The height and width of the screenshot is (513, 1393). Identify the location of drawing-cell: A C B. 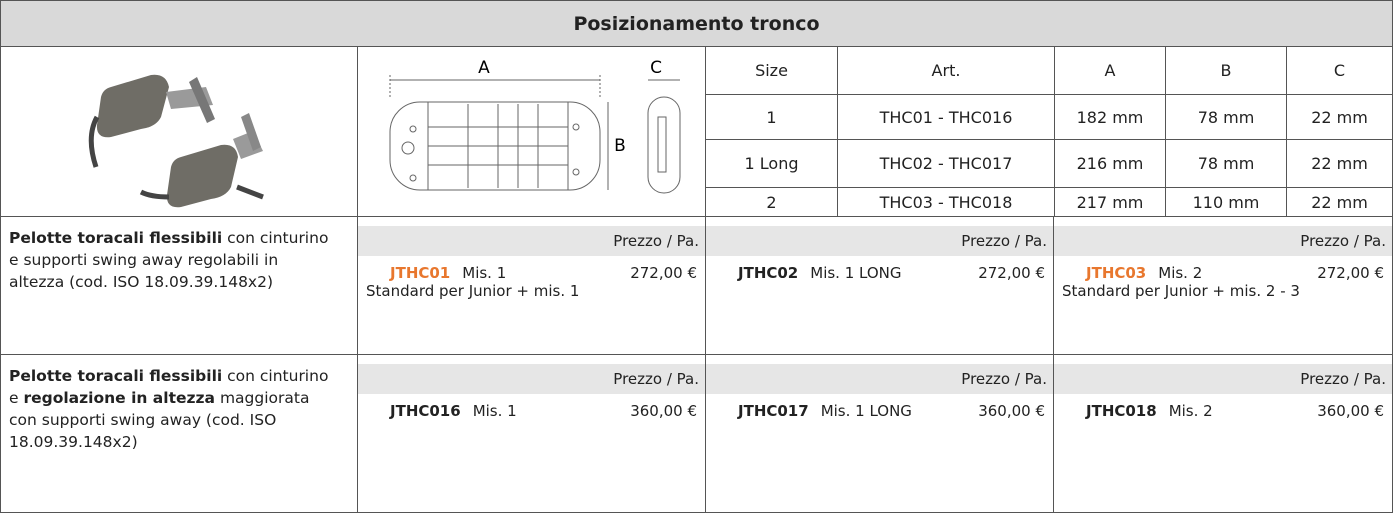
(532, 132).